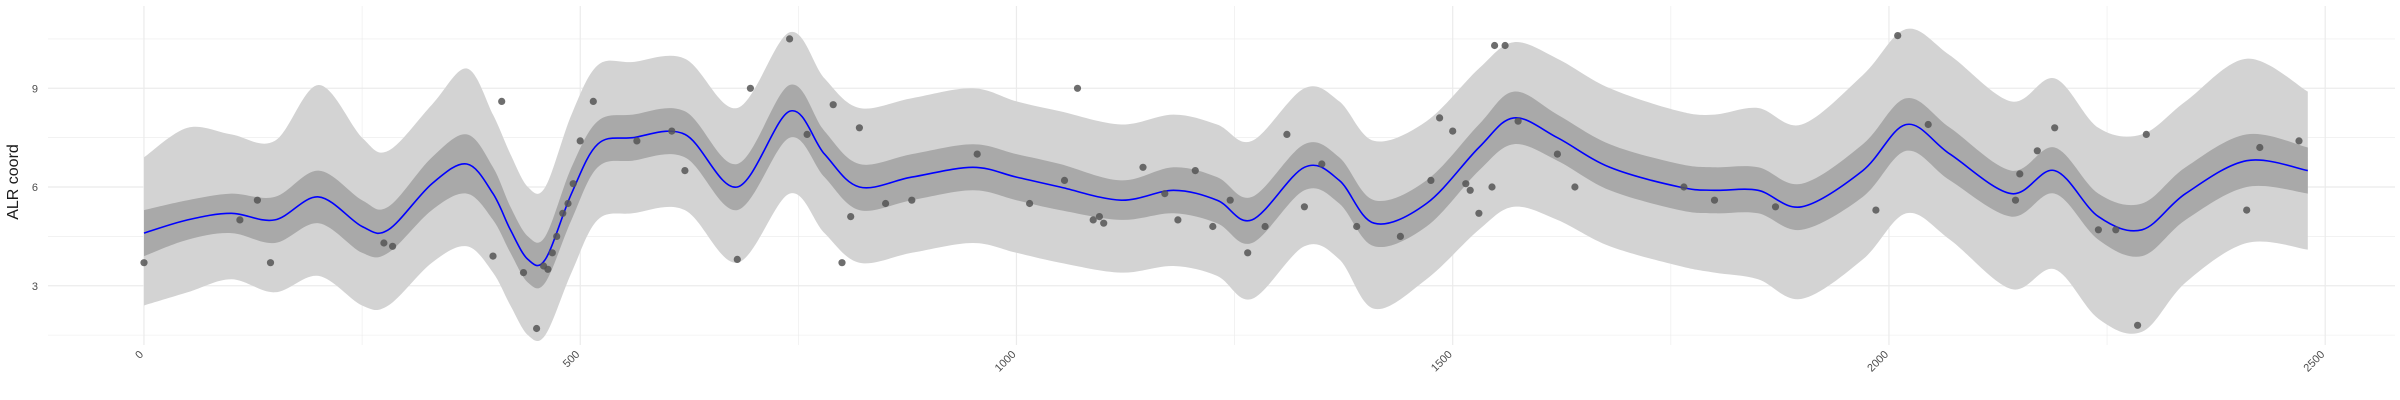 The width and height of the screenshot is (2400, 400). I want to click on x-tick-label: 0, so click(139, 355).